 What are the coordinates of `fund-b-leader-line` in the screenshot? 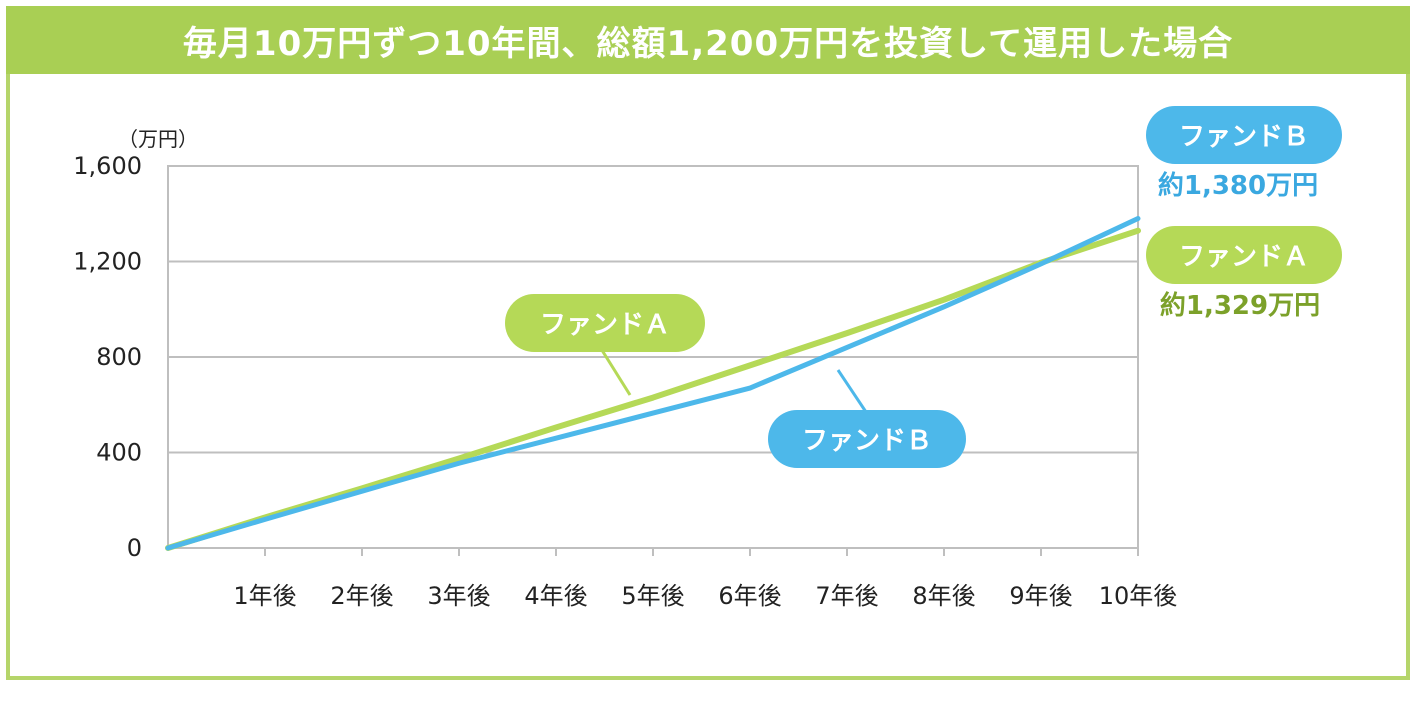 It's located at (852, 391).